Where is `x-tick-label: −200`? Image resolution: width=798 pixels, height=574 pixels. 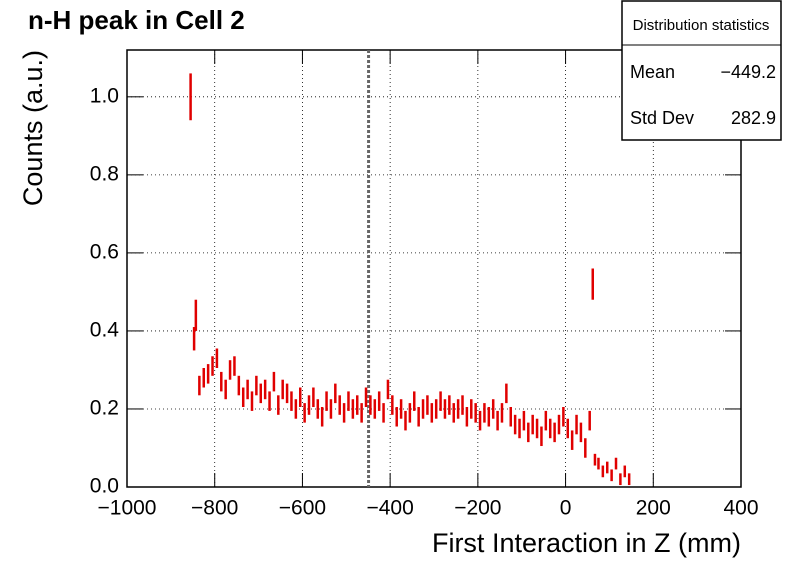
x-tick-label: −200 is located at coordinates (477, 508).